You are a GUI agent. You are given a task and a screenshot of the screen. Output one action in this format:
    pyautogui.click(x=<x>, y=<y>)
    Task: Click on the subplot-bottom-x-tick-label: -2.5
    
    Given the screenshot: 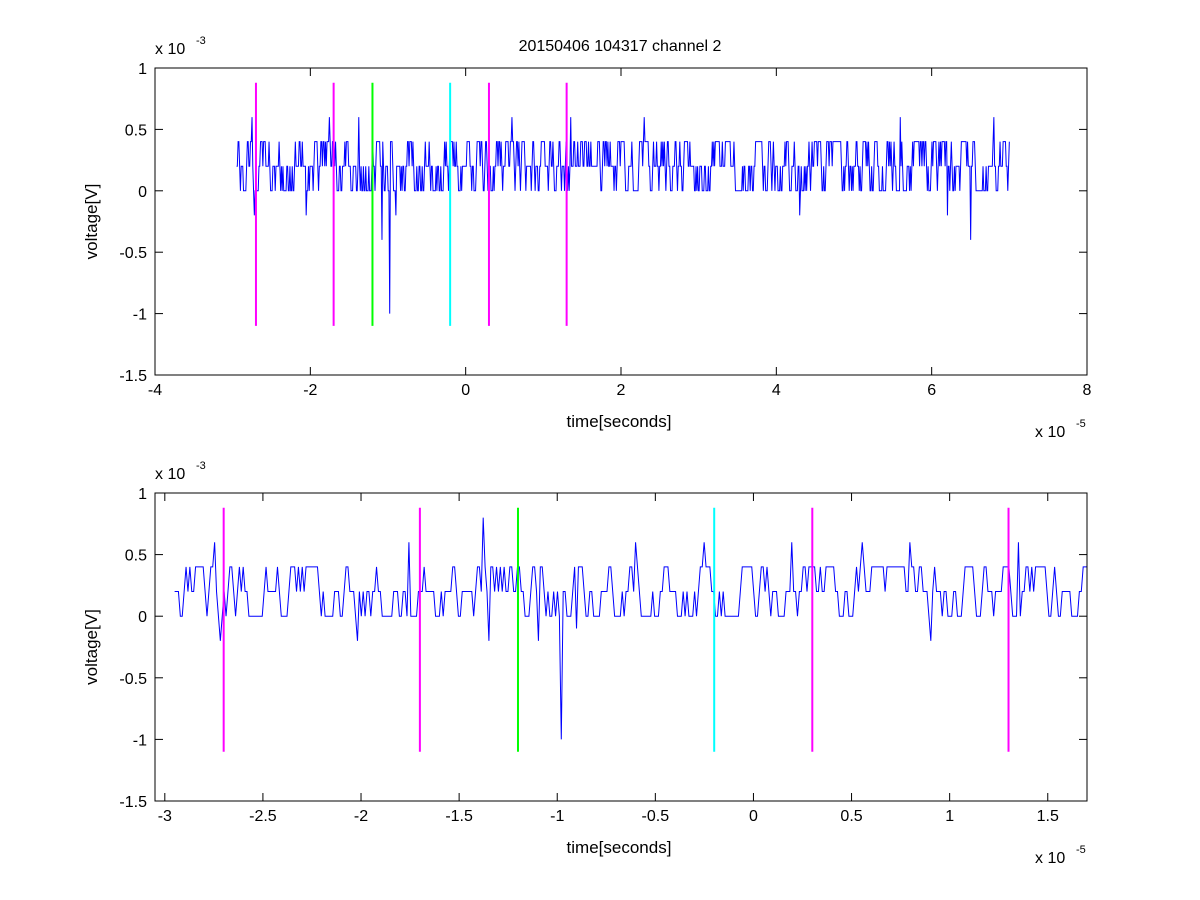 What is the action you would take?
    pyautogui.click(x=263, y=816)
    